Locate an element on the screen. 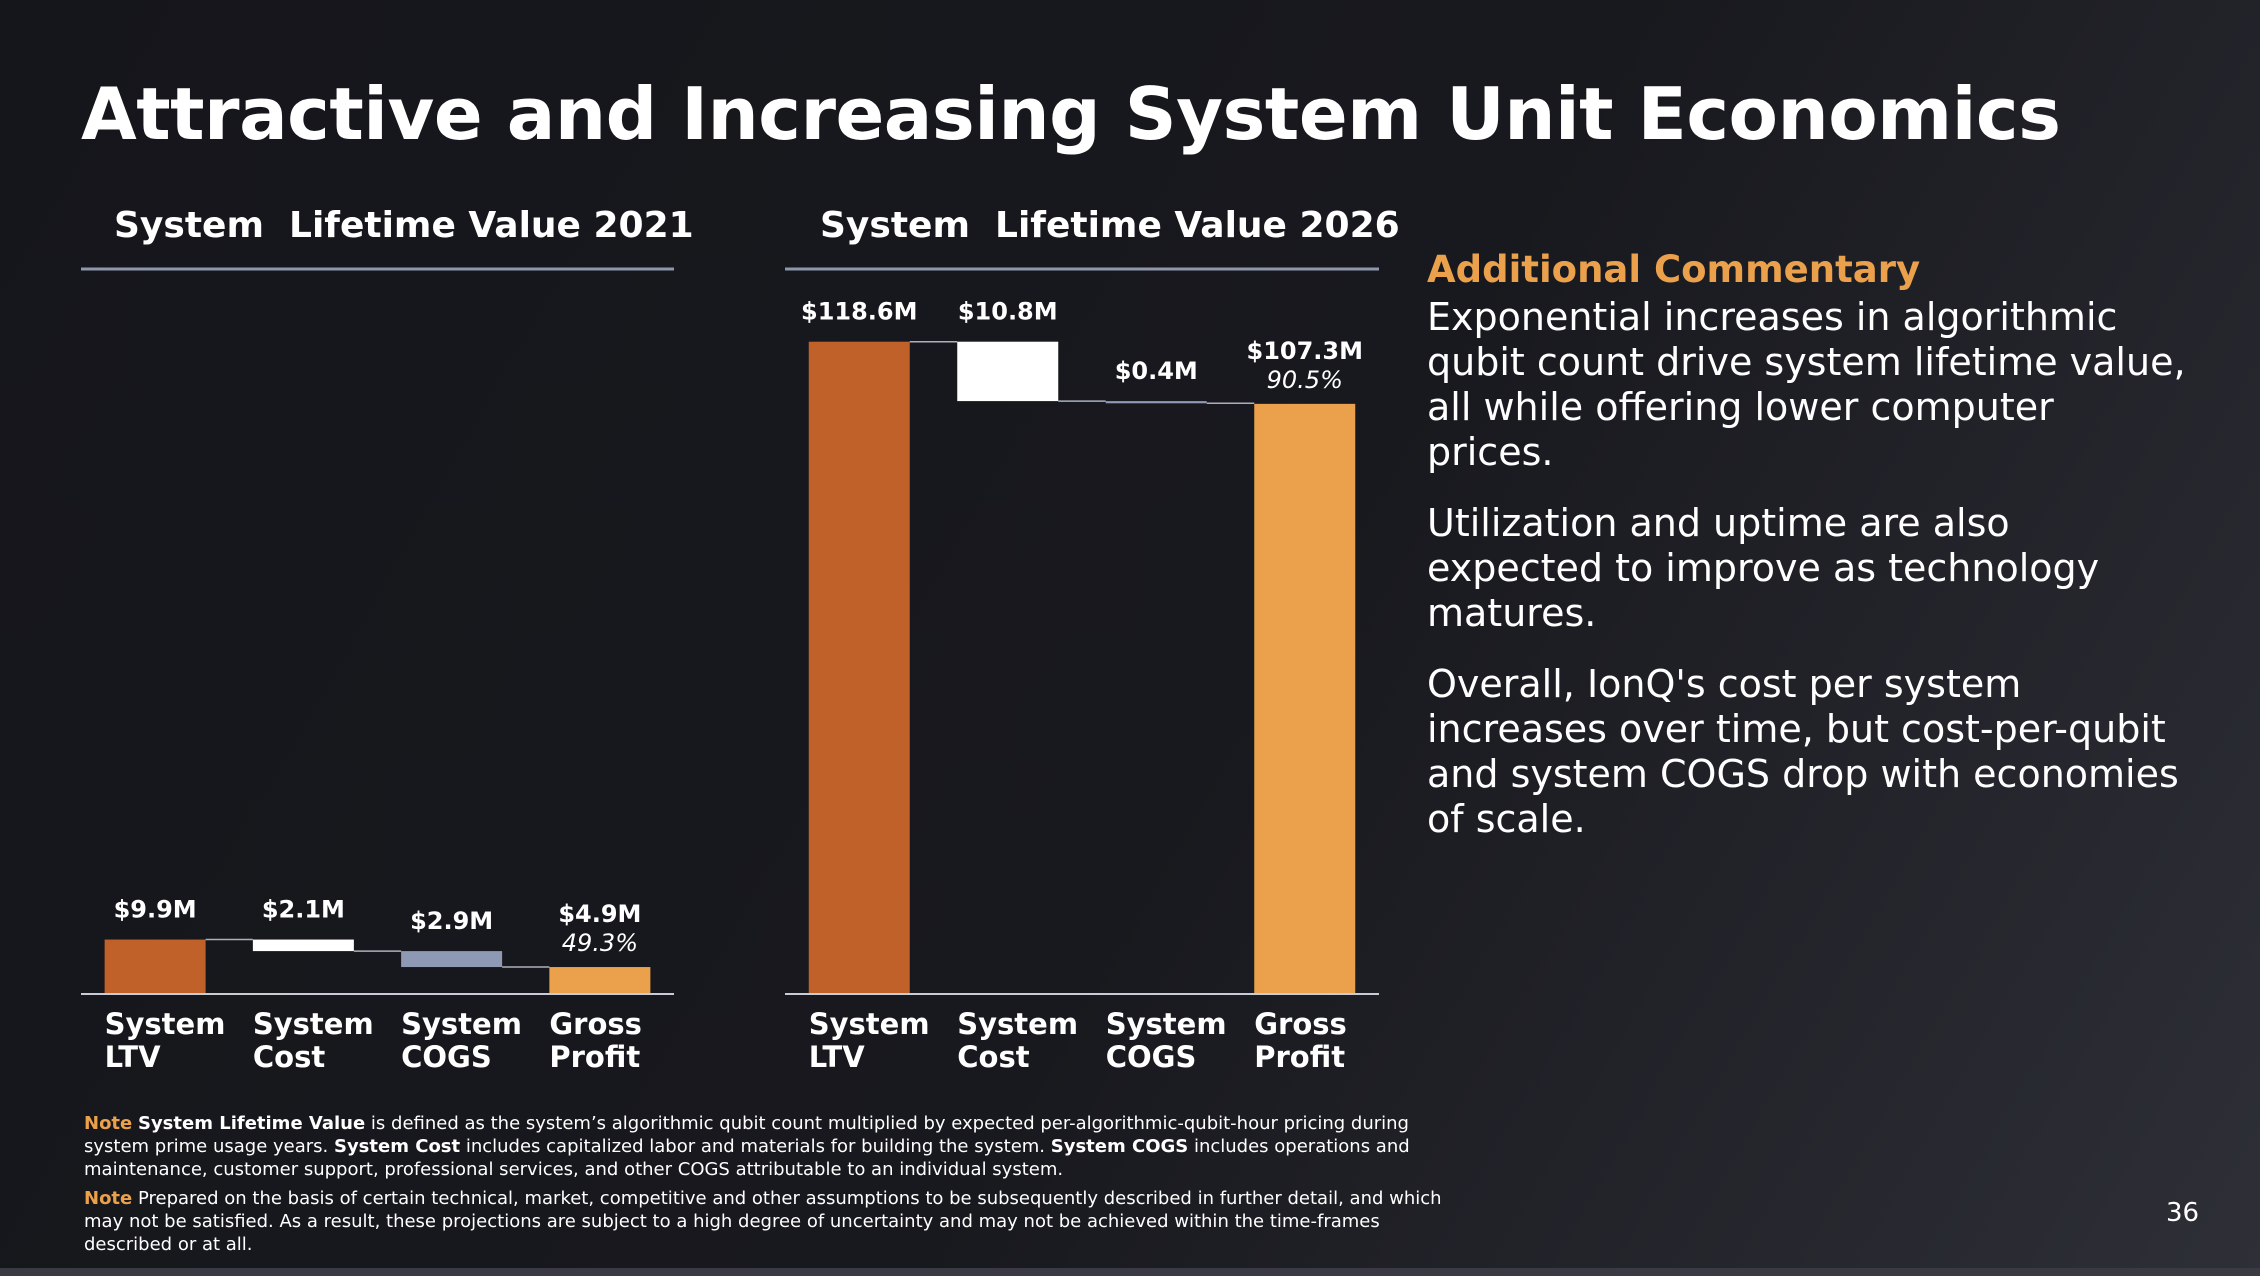 This screenshot has height=1276, width=2260. chart-title: System Lifetime Value 2026 is located at coordinates (1110, 225).